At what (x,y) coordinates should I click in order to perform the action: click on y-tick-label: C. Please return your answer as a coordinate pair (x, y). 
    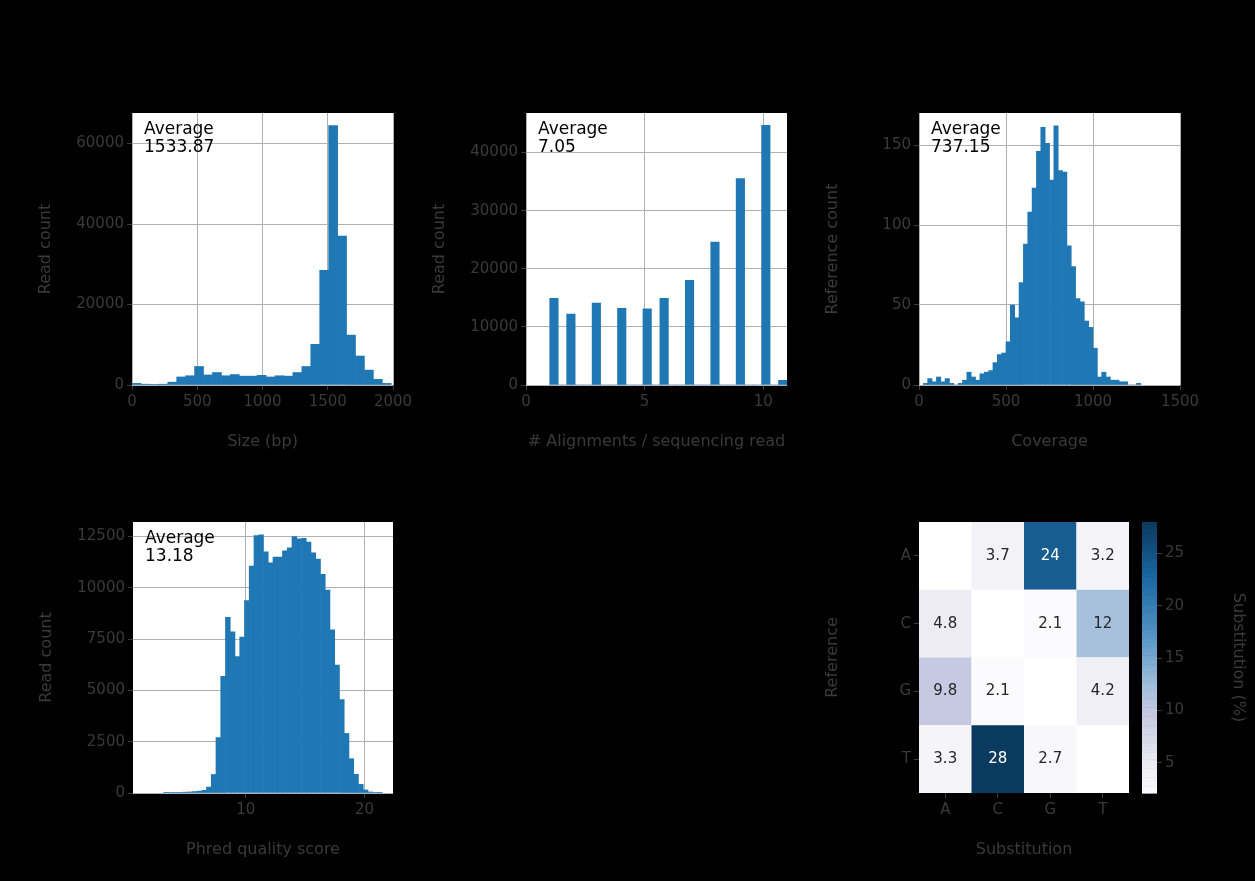
    Looking at the image, I should click on (905, 622).